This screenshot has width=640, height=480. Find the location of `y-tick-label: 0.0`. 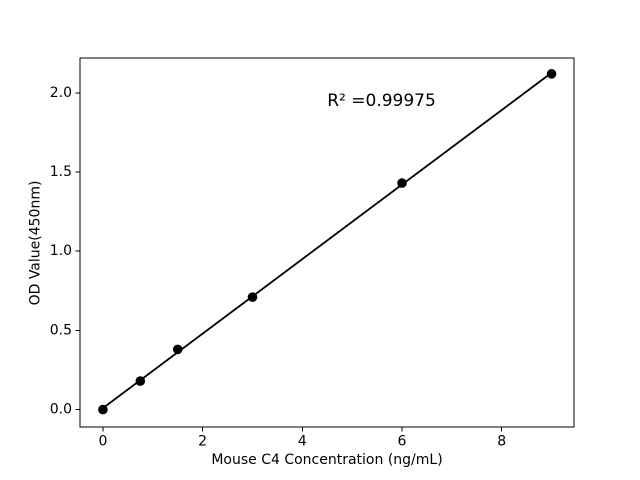

y-tick-label: 0.0 is located at coordinates (61, 410).